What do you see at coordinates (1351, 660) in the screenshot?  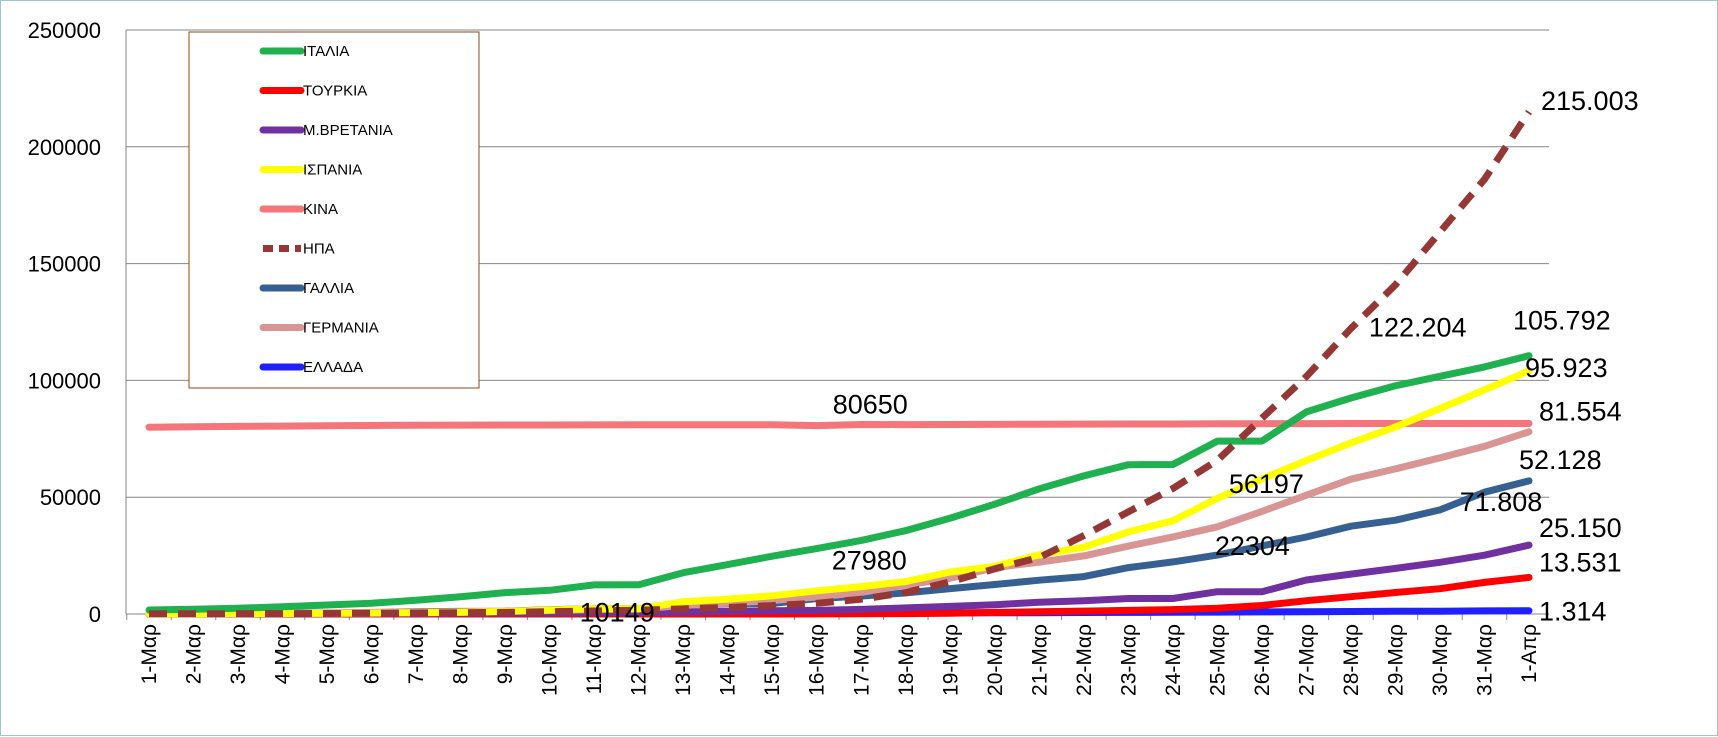 I see `x-tick-label: 28-Μαρ` at bounding box center [1351, 660].